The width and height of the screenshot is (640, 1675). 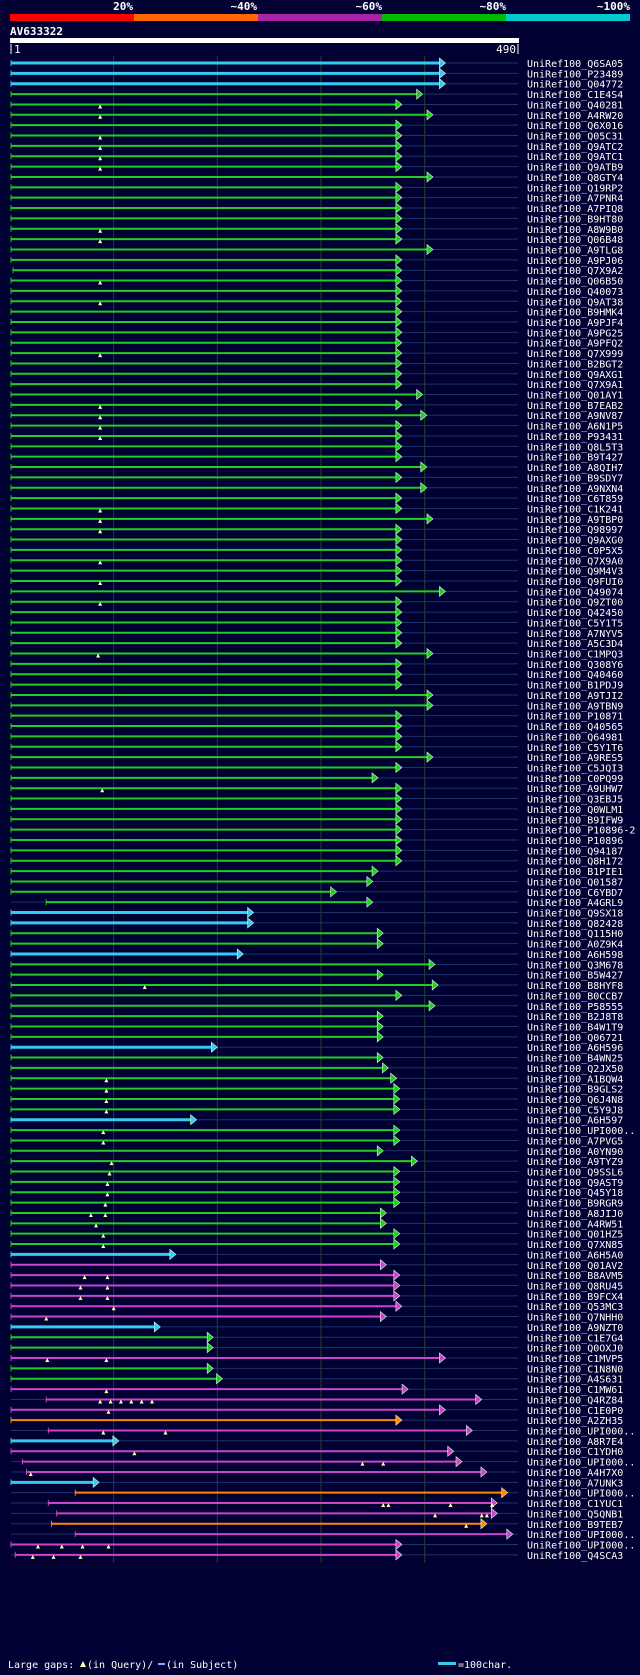 I want to click on hit-row: UniRef100_B1PDJ9, so click(x=316, y=685).